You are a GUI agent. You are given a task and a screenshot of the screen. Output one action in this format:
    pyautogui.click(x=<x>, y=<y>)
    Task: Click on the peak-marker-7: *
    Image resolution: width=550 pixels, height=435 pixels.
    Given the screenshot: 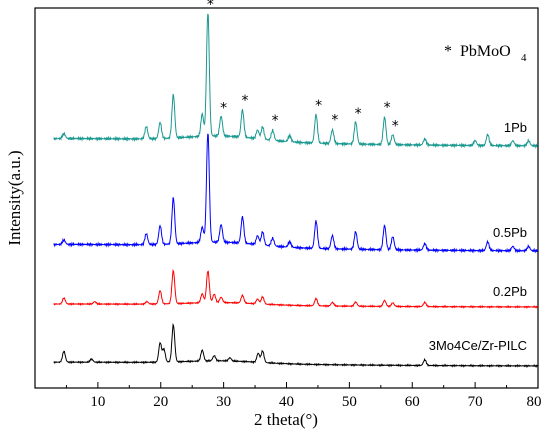 What is the action you would take?
    pyautogui.click(x=387, y=108)
    